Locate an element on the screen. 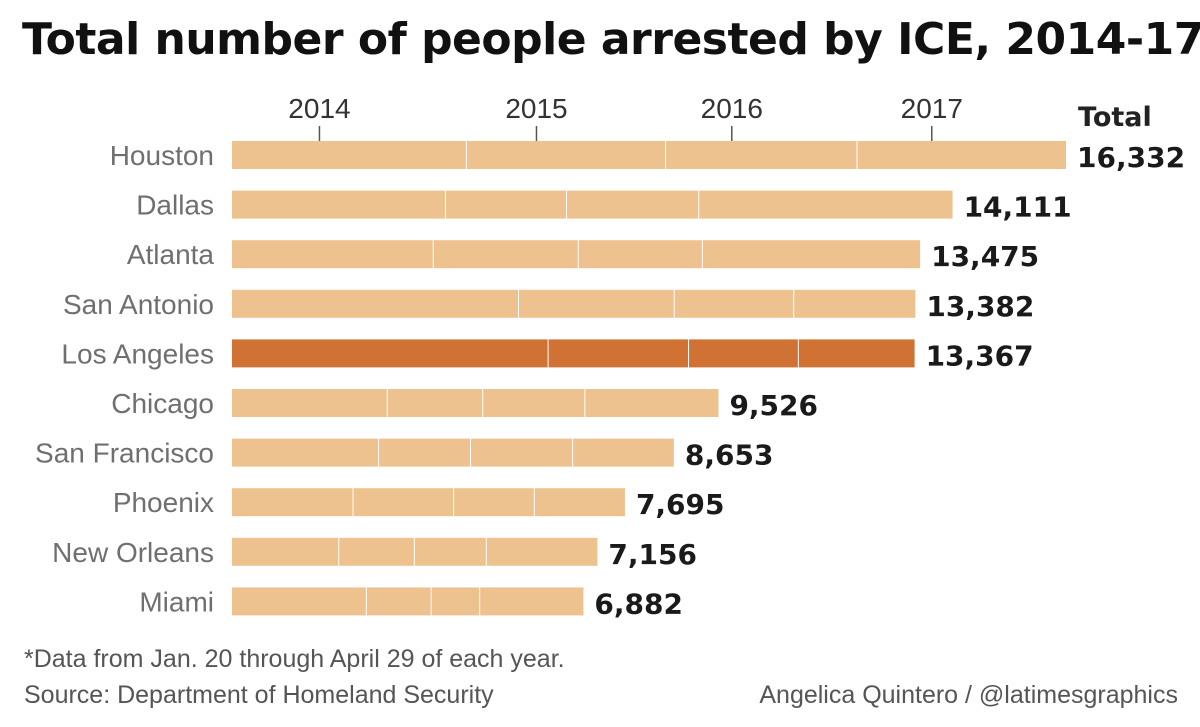 The width and height of the screenshot is (1200, 727). bar-segment-los-angeles-2014 is located at coordinates (390, 353).